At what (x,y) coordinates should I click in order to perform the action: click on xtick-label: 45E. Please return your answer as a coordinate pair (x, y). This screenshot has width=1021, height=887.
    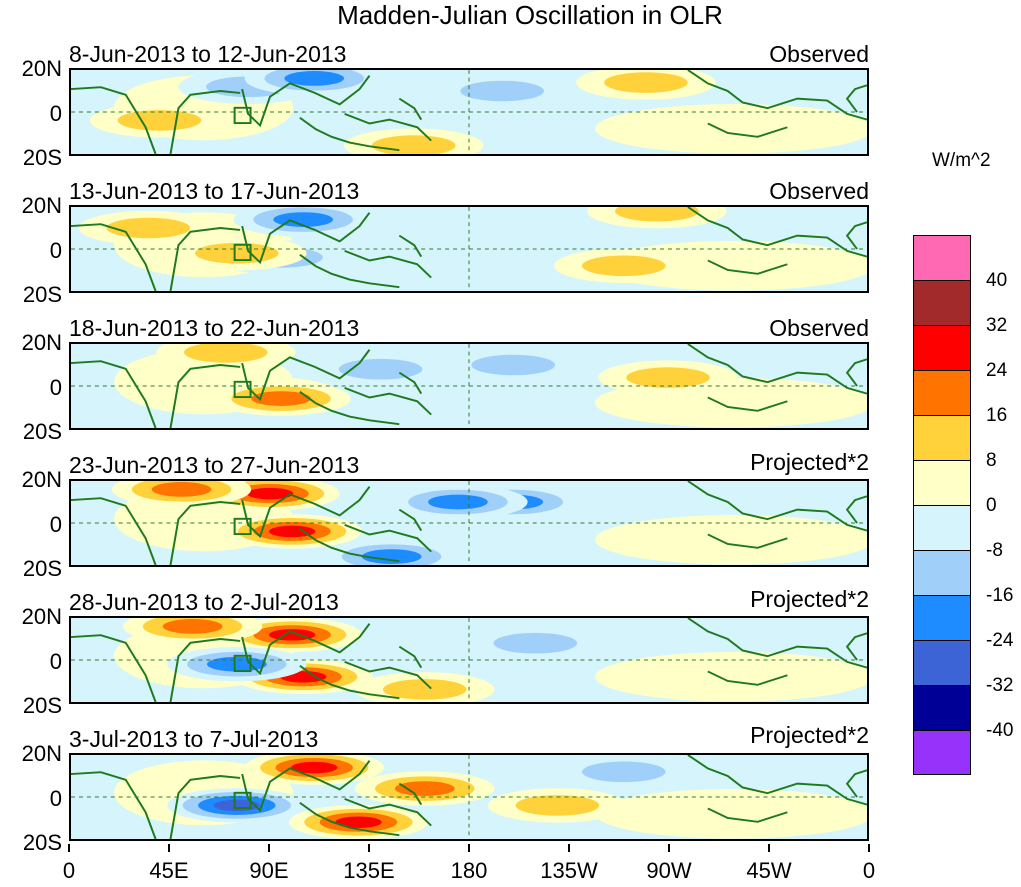
    Looking at the image, I should click on (169, 870).